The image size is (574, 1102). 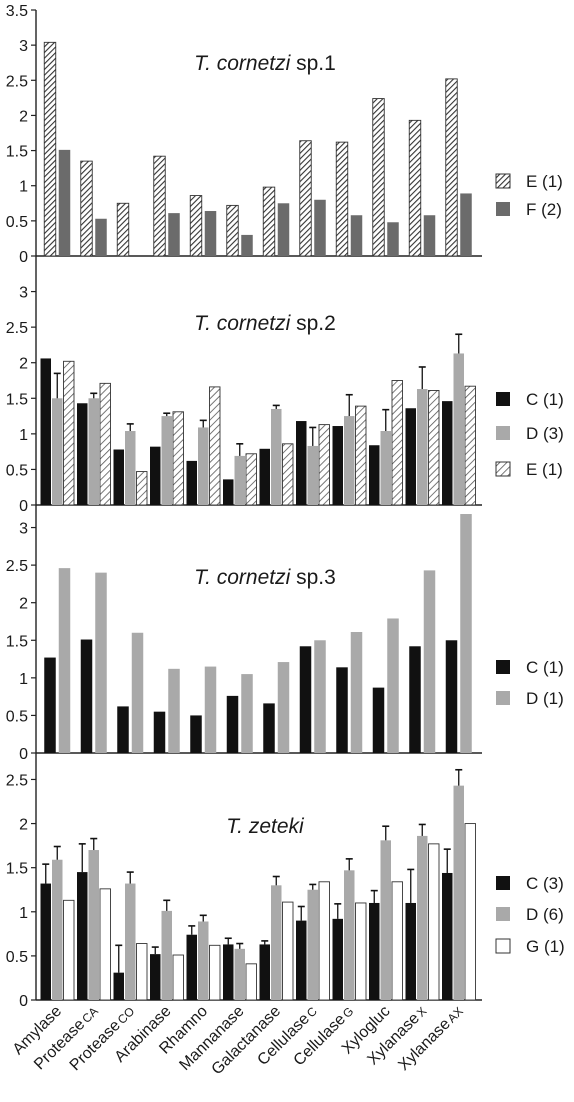 What do you see at coordinates (313, 63) in the screenshot?
I see `panel-title-suffix: sp.1` at bounding box center [313, 63].